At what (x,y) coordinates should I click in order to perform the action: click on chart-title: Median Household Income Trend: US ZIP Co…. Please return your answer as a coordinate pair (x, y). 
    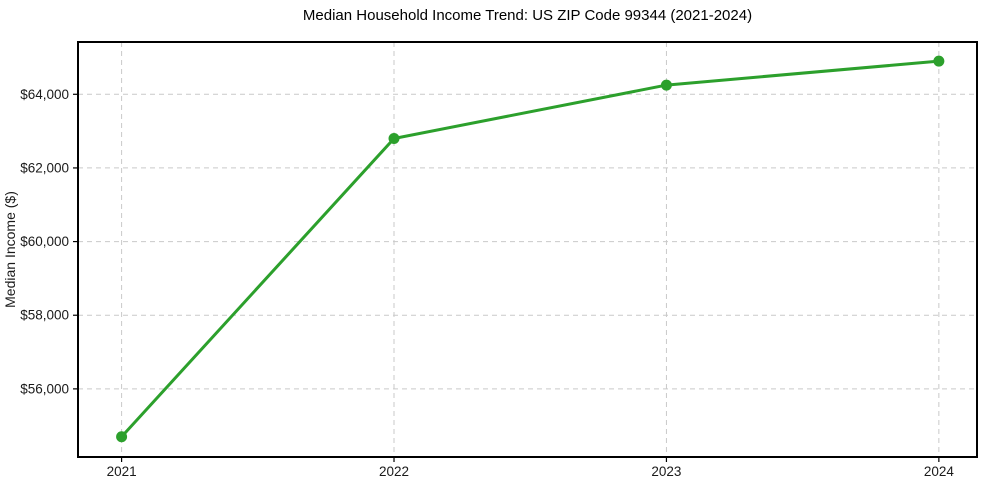
    Looking at the image, I should click on (527, 15).